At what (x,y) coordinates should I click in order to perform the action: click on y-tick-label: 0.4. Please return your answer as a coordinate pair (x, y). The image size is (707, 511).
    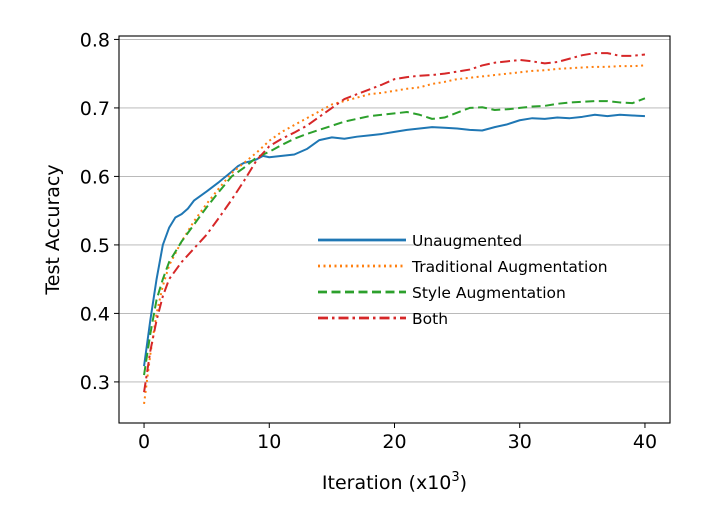
    Looking at the image, I should click on (95, 314).